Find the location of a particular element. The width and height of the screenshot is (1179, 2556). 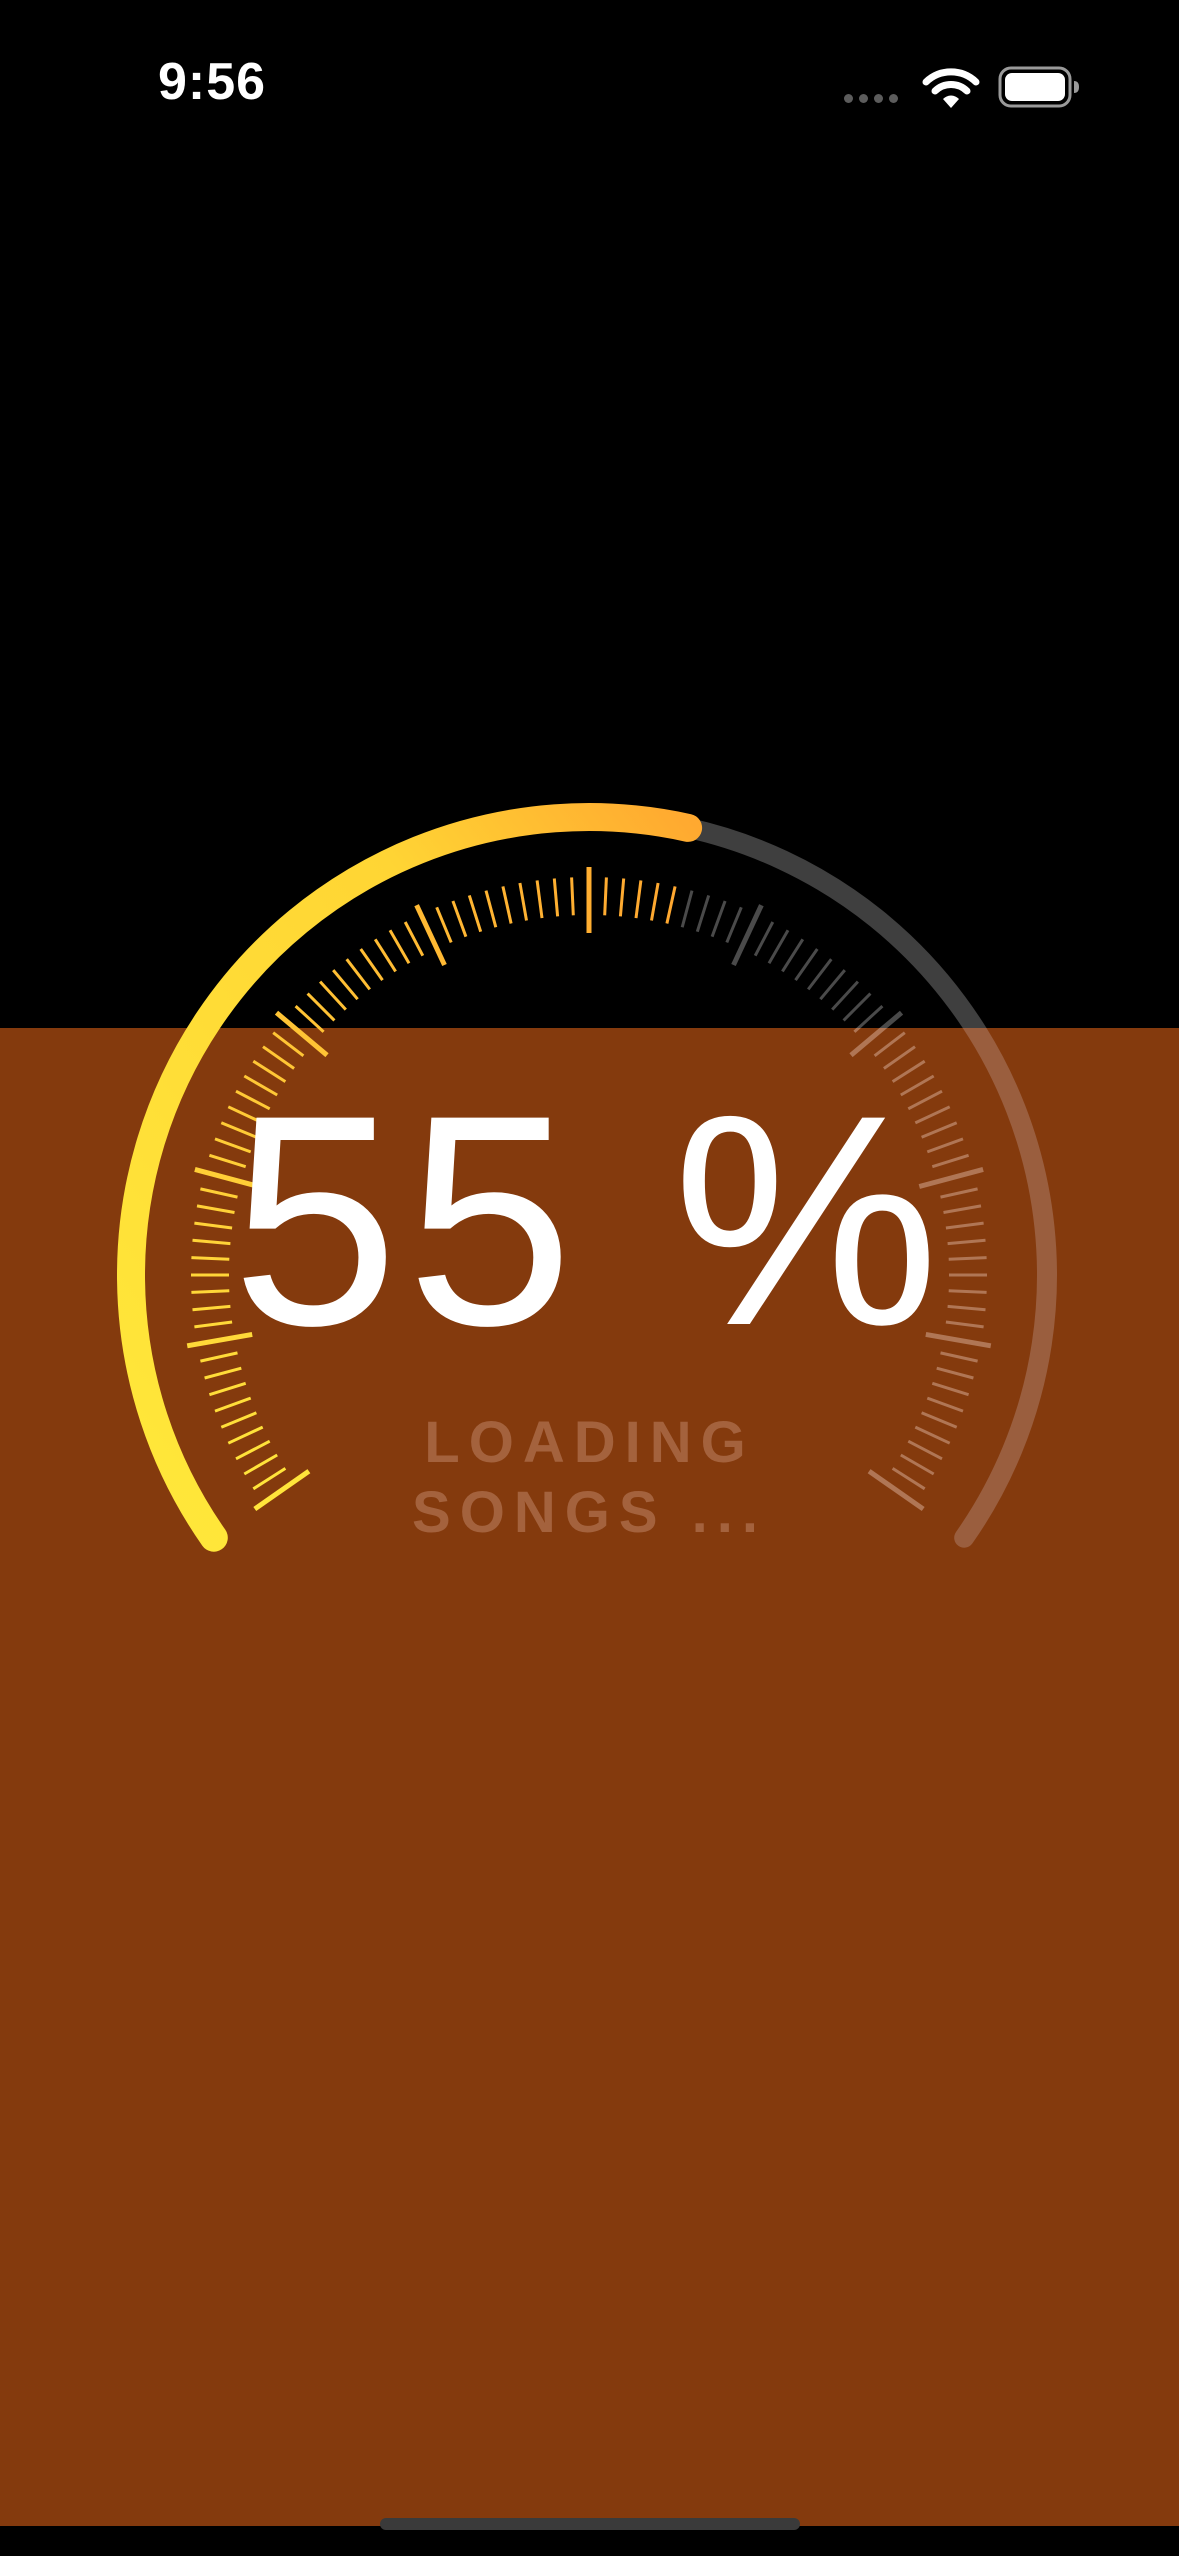

progress-track is located at coordinates (832, 922).